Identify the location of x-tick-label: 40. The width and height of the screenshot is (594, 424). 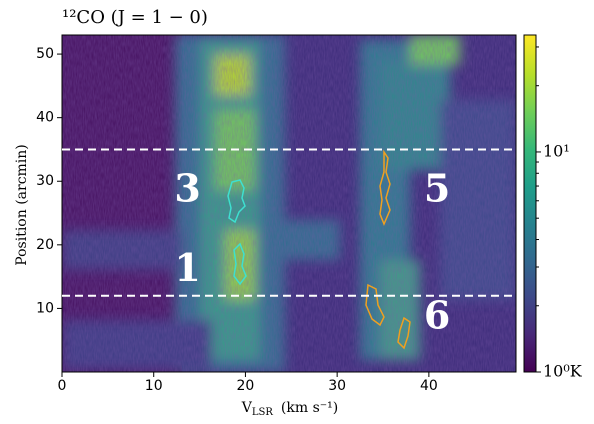
(429, 386).